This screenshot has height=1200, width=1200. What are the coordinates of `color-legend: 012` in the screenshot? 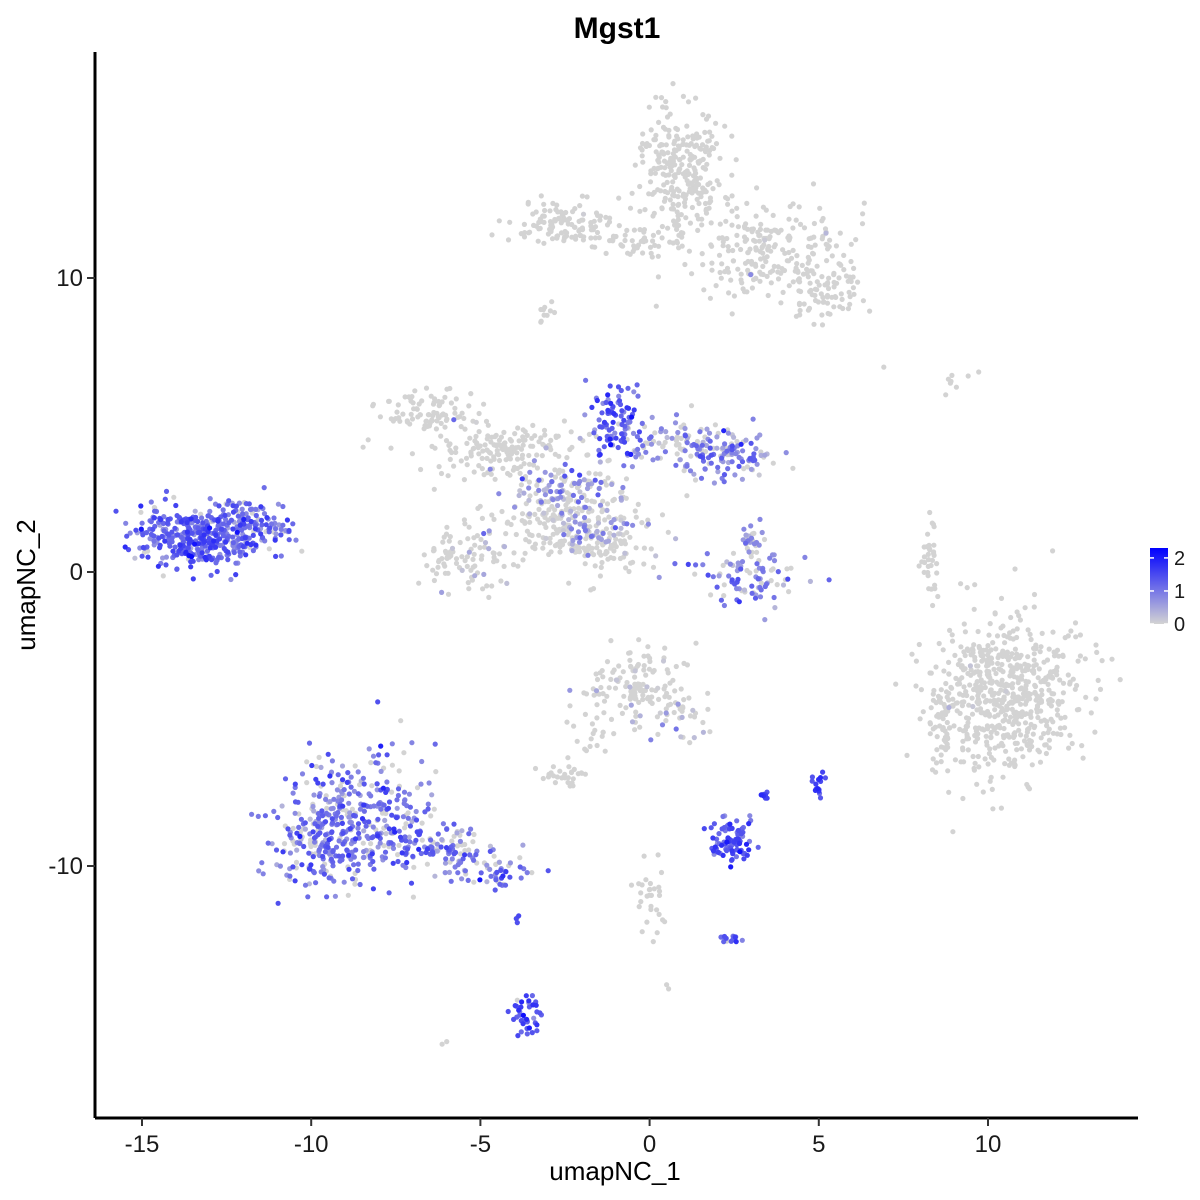 It's located at (1167, 592).